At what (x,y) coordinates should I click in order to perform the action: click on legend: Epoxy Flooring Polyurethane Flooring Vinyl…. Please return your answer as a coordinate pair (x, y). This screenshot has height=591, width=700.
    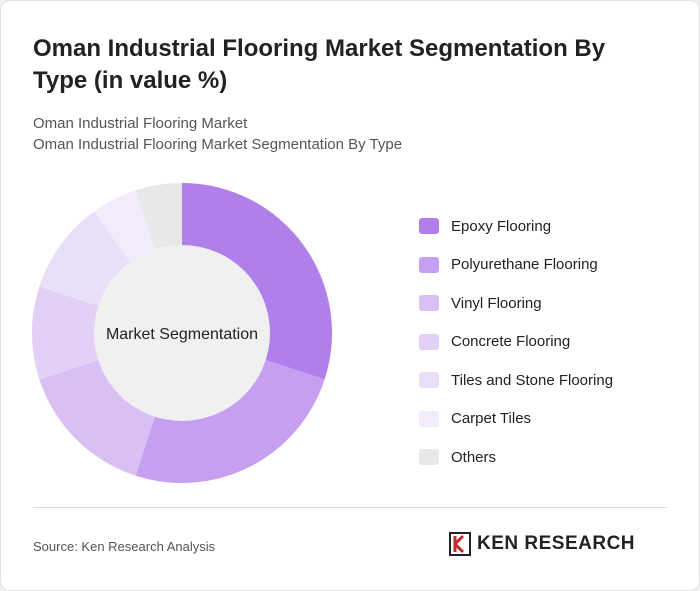
    Looking at the image, I should click on (516, 342).